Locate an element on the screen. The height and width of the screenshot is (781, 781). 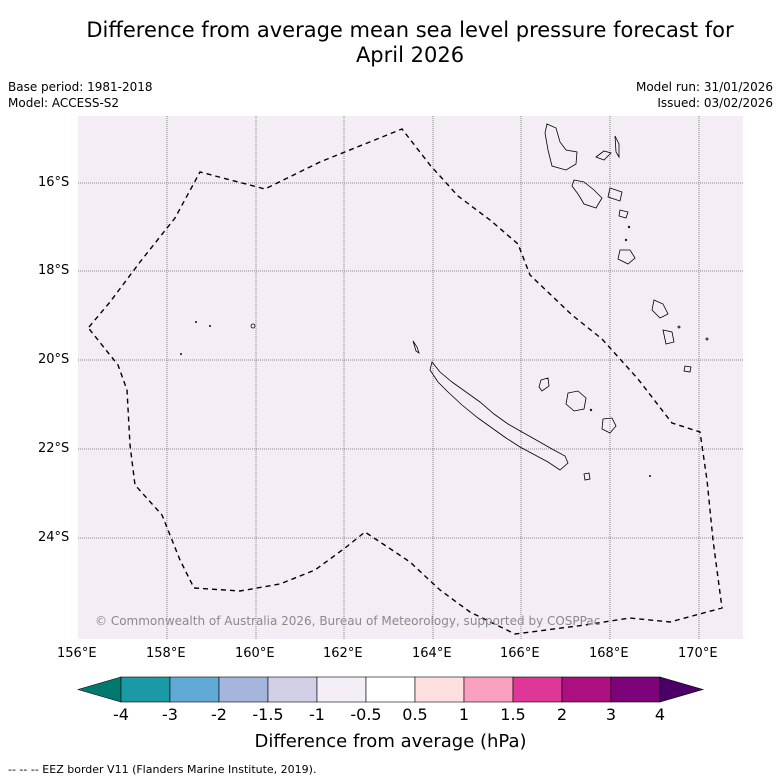
colorbar-tick-label: -1 is located at coordinates (317, 714).